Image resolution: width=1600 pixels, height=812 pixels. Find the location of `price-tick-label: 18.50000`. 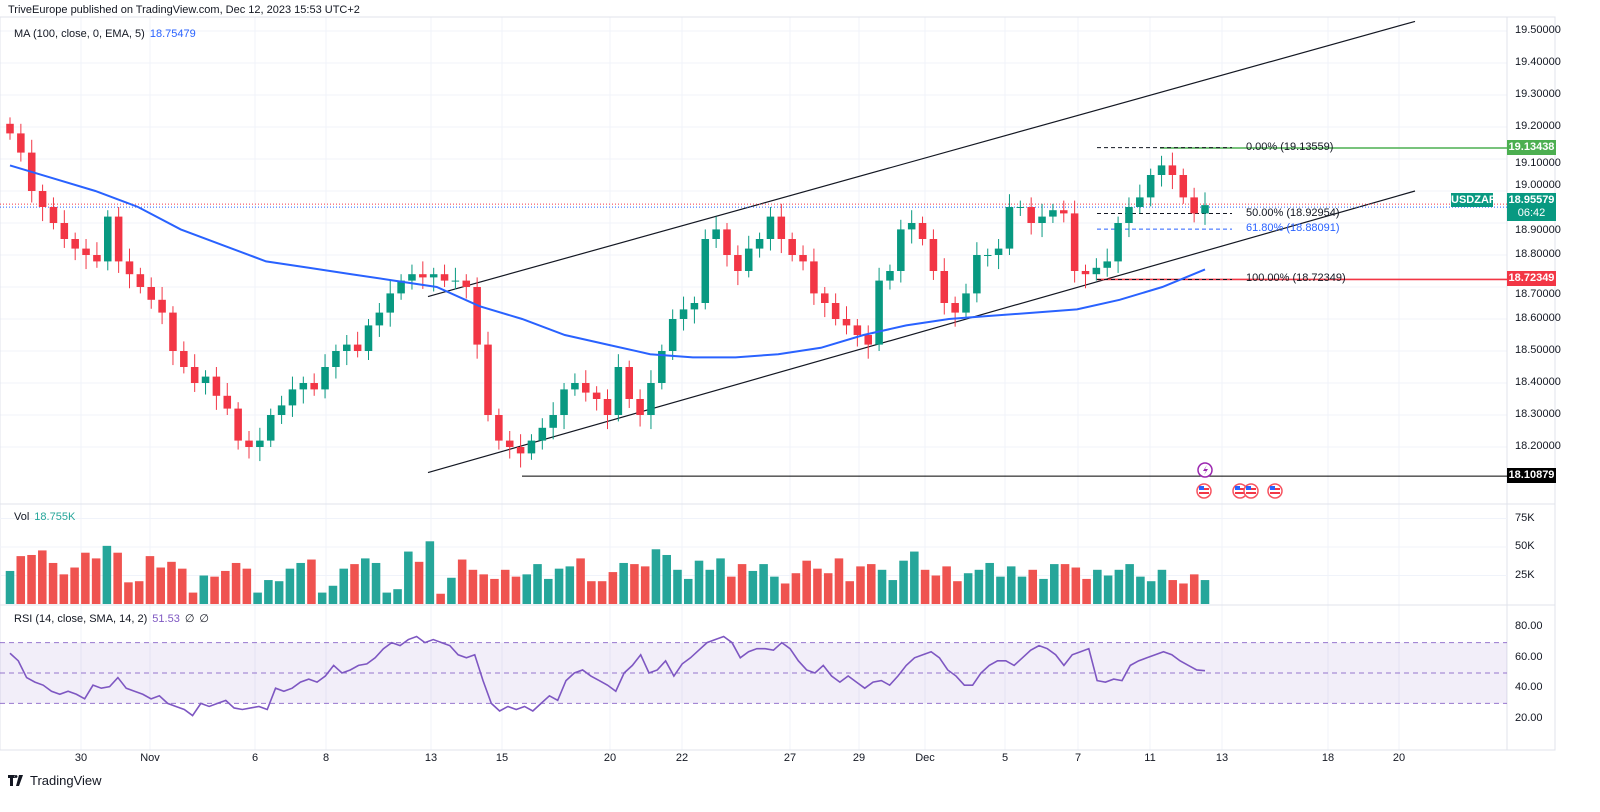

price-tick-label: 18.50000 is located at coordinates (1538, 350).